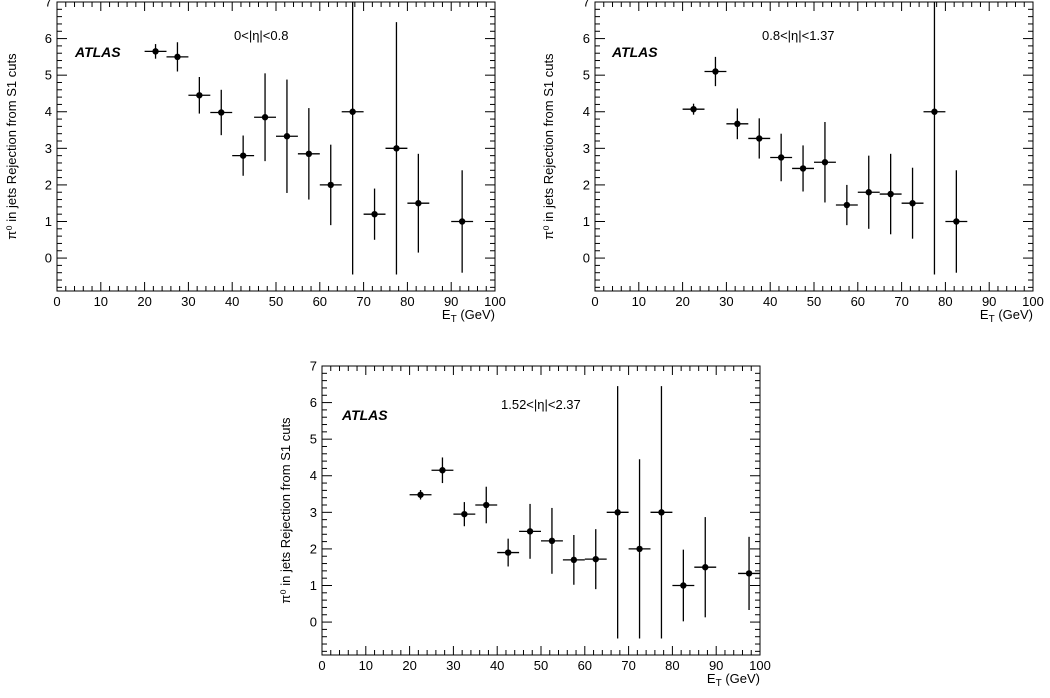 This screenshot has width=1050, height=698. Describe the element at coordinates (48, 258) in the screenshot. I see `y-tick-label: 0` at that location.